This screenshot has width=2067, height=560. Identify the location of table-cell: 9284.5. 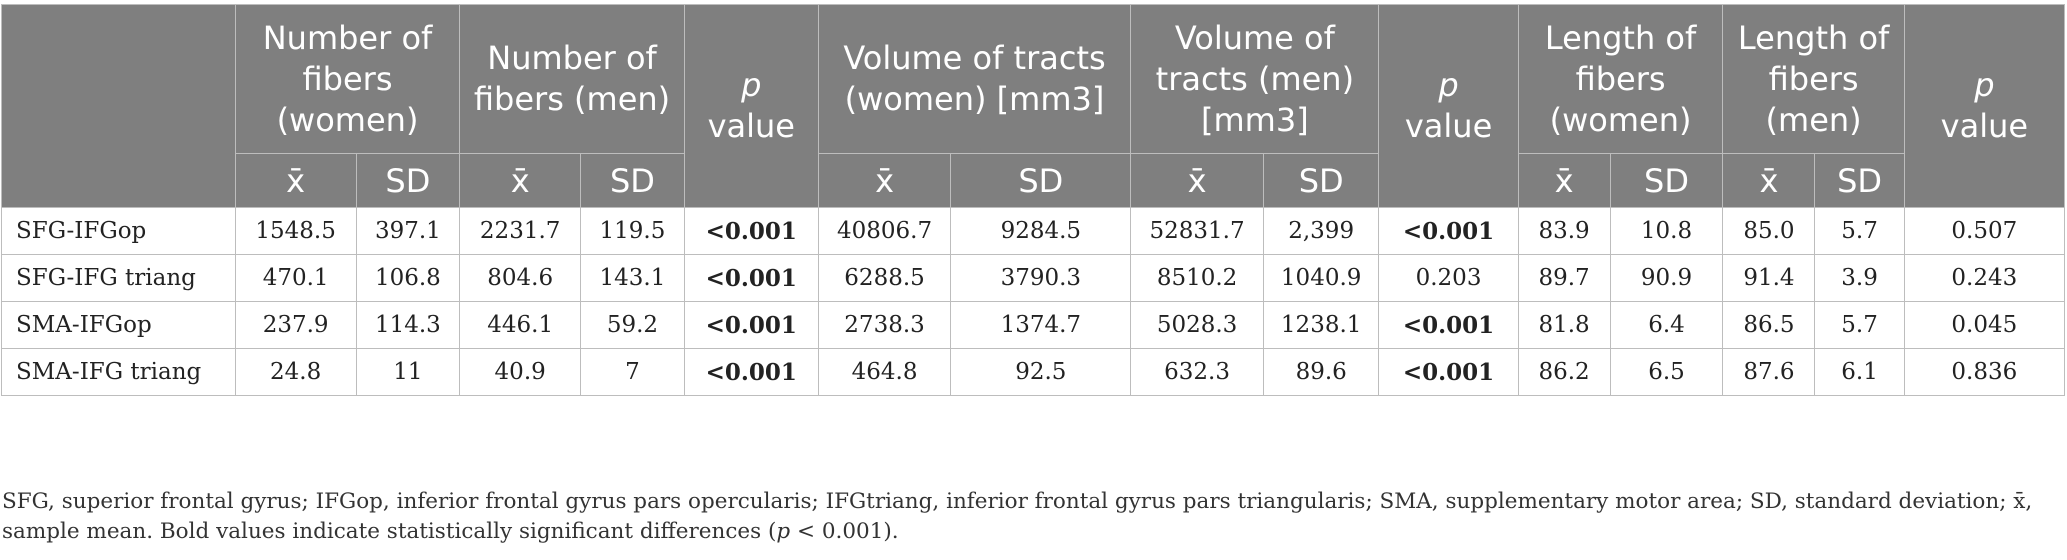
(1041, 231).